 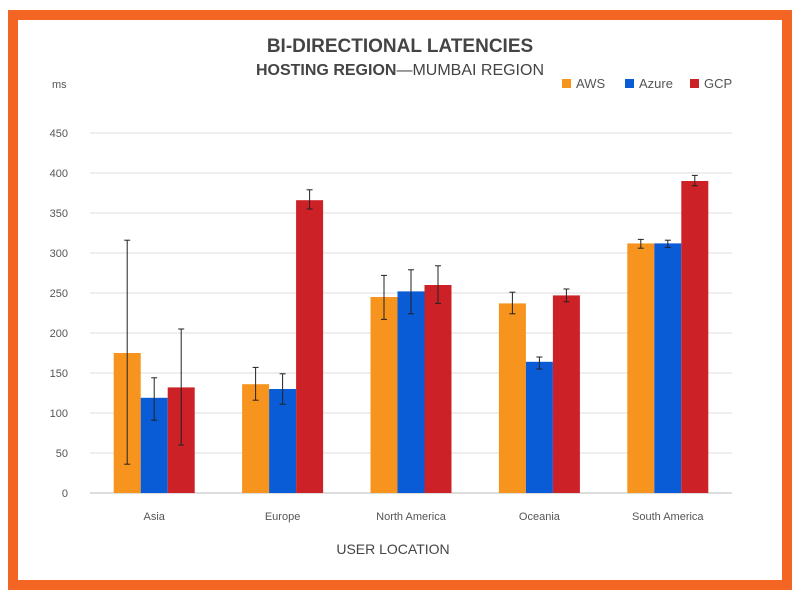 I want to click on chart-title: BI-DIRECTIONAL LATENCIES, so click(x=400, y=46).